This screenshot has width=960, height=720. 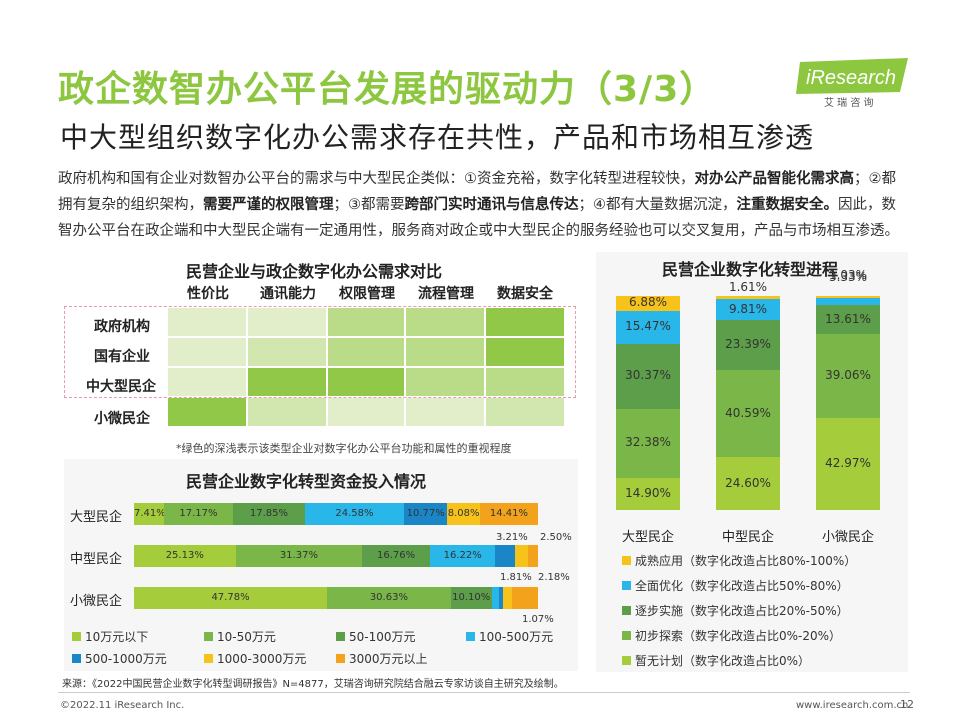 I want to click on legend-item: 10万元以下, so click(x=110, y=636).